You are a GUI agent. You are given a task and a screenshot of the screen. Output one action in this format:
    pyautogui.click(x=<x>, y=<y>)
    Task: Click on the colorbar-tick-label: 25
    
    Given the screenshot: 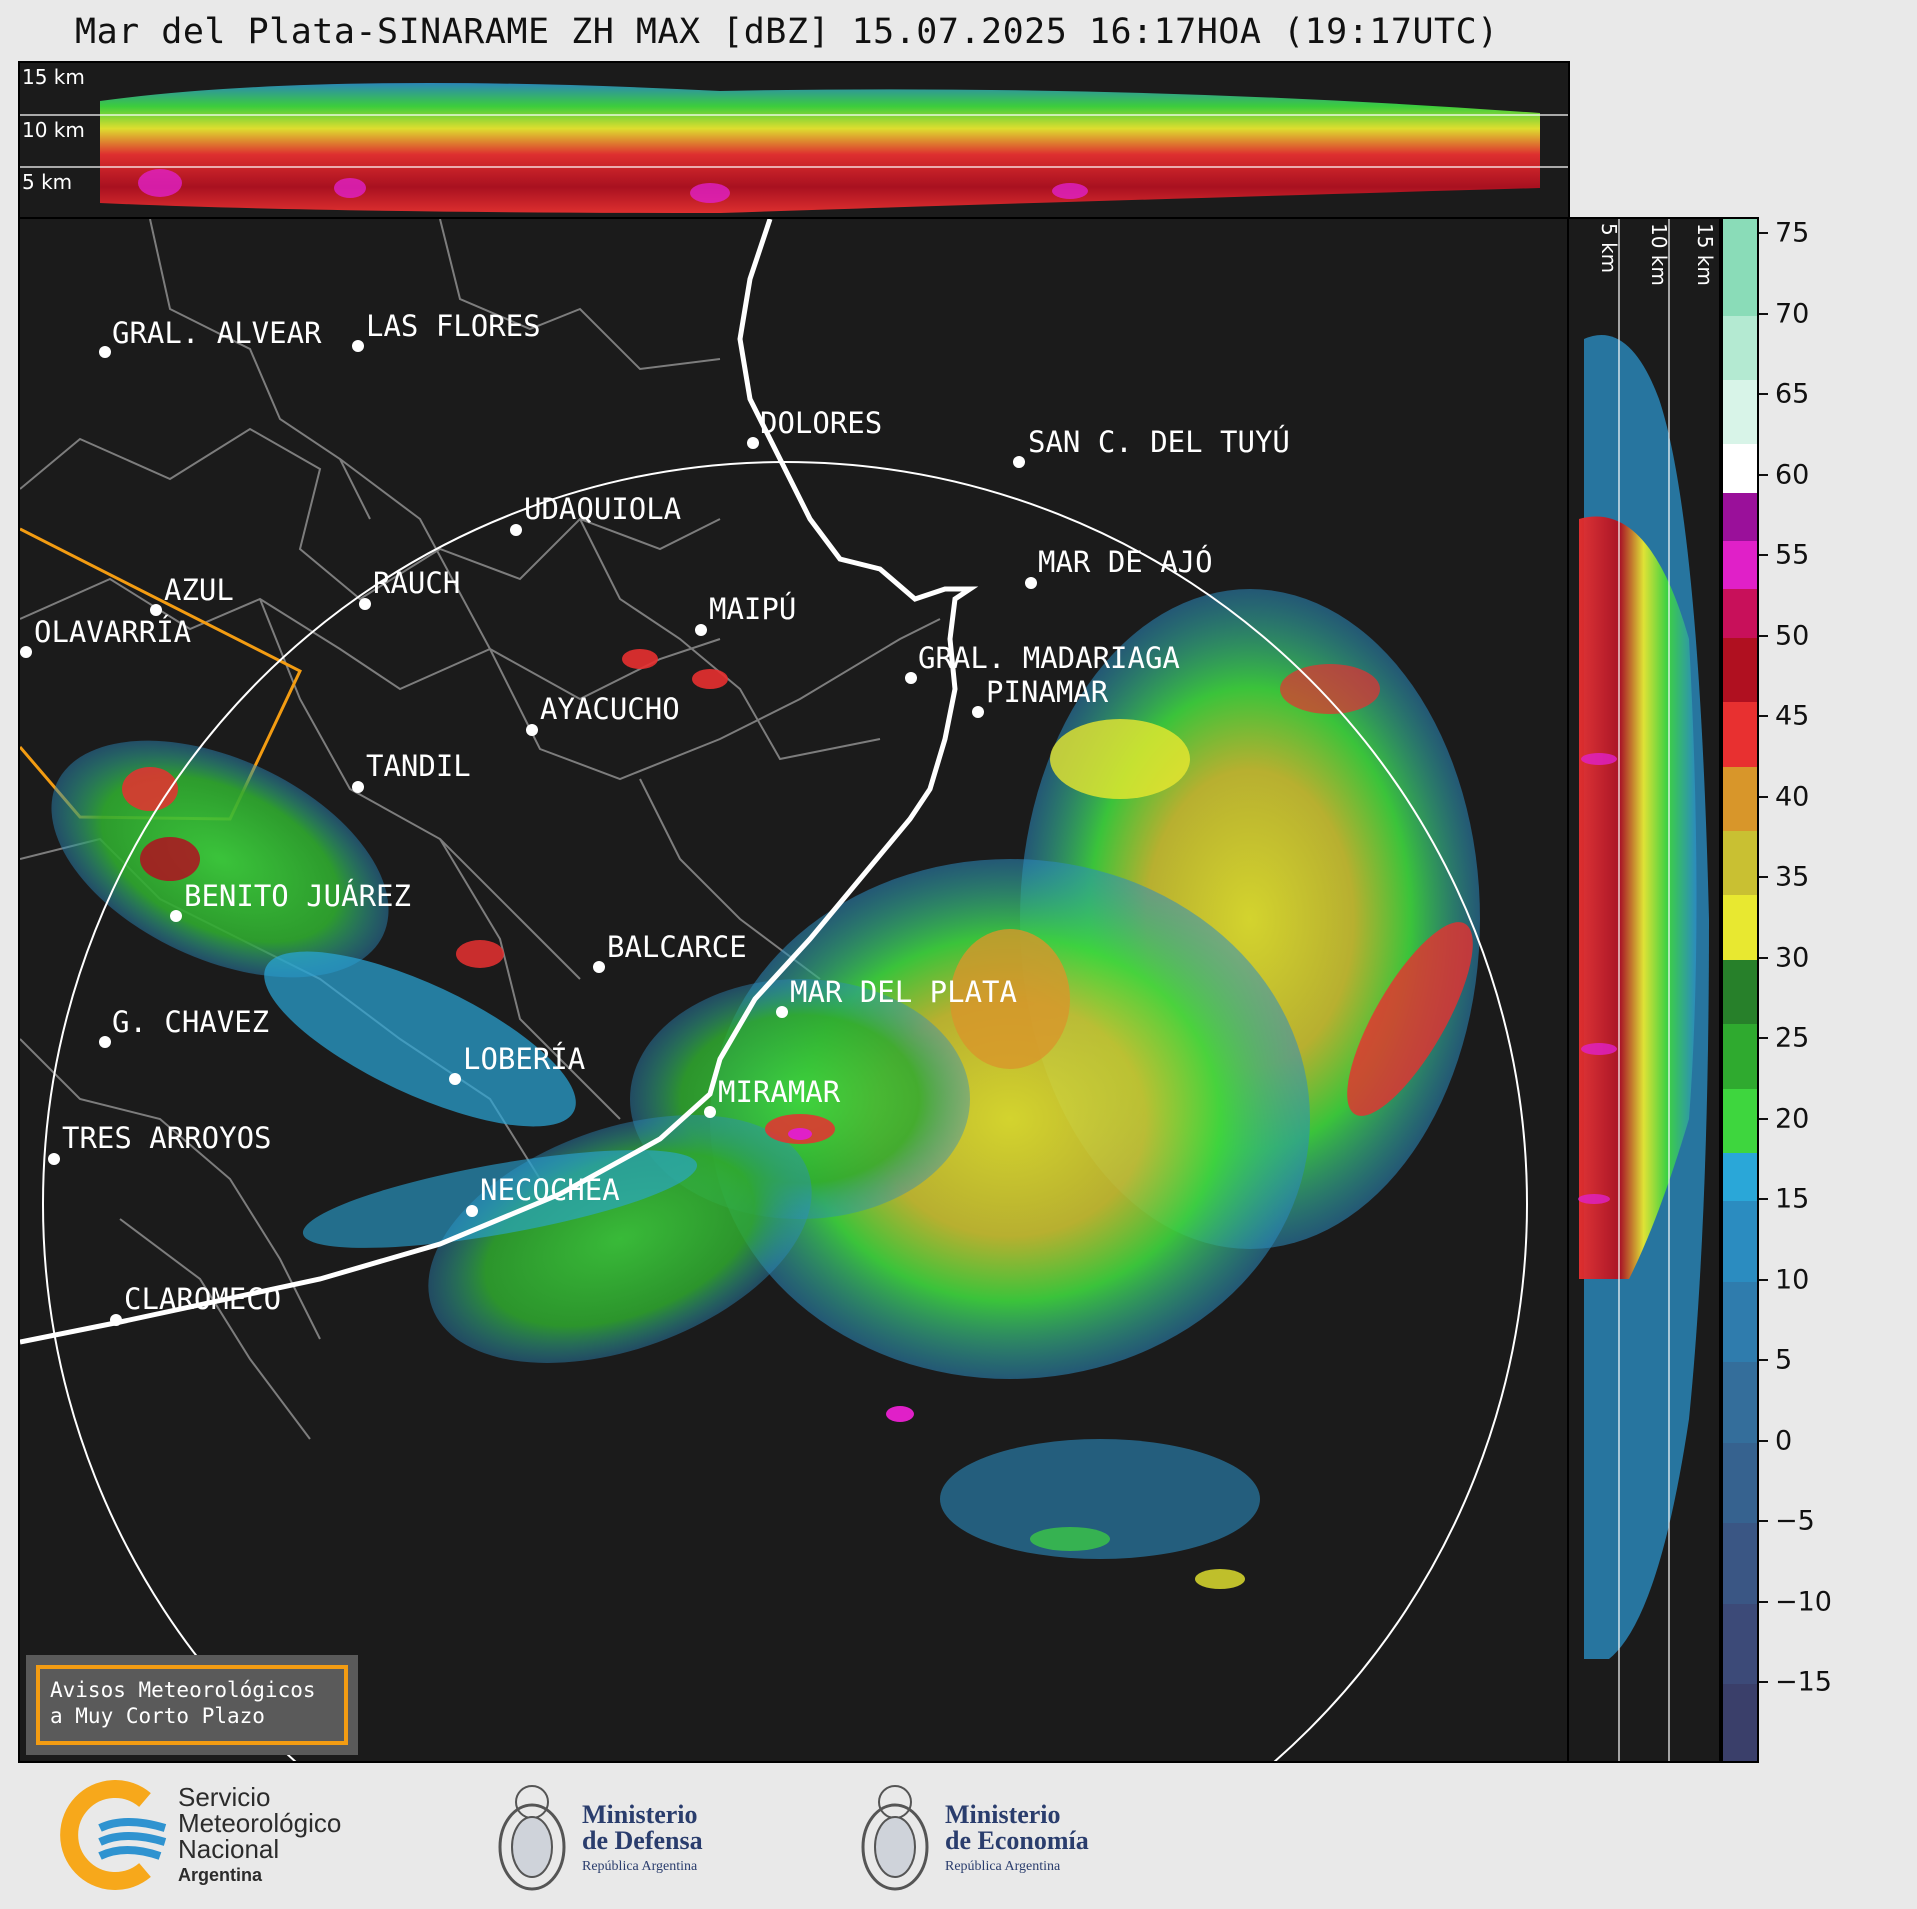 What is the action you would take?
    pyautogui.click(x=1792, y=1038)
    